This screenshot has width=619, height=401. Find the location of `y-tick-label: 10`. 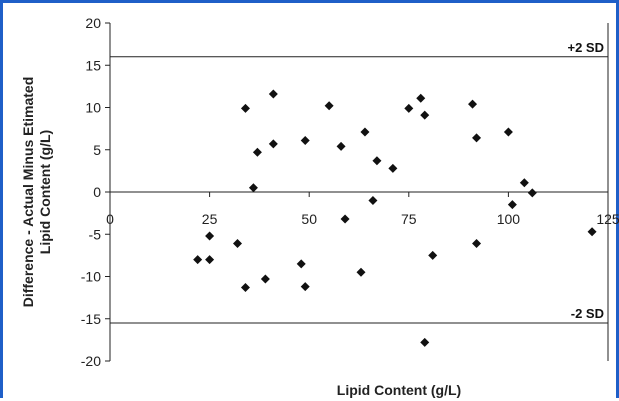

y-tick-label: 10 is located at coordinates (93, 108).